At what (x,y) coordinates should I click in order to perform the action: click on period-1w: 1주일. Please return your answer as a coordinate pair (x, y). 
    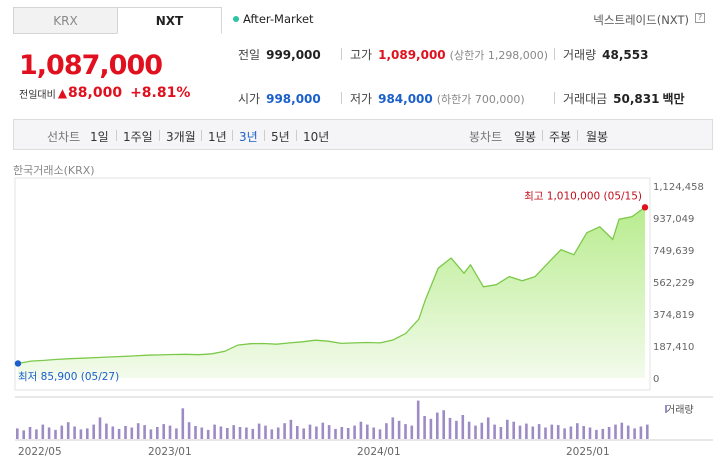
    Looking at the image, I should click on (138, 137).